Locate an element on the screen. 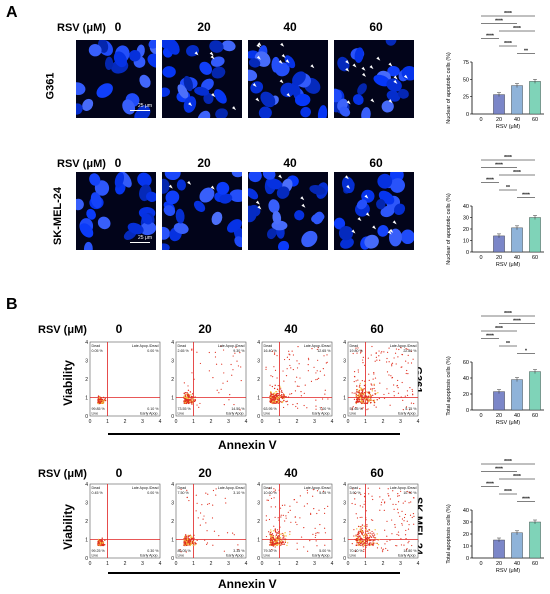  quadrant-value-ll: 70.60 % is located at coordinates (357, 551).